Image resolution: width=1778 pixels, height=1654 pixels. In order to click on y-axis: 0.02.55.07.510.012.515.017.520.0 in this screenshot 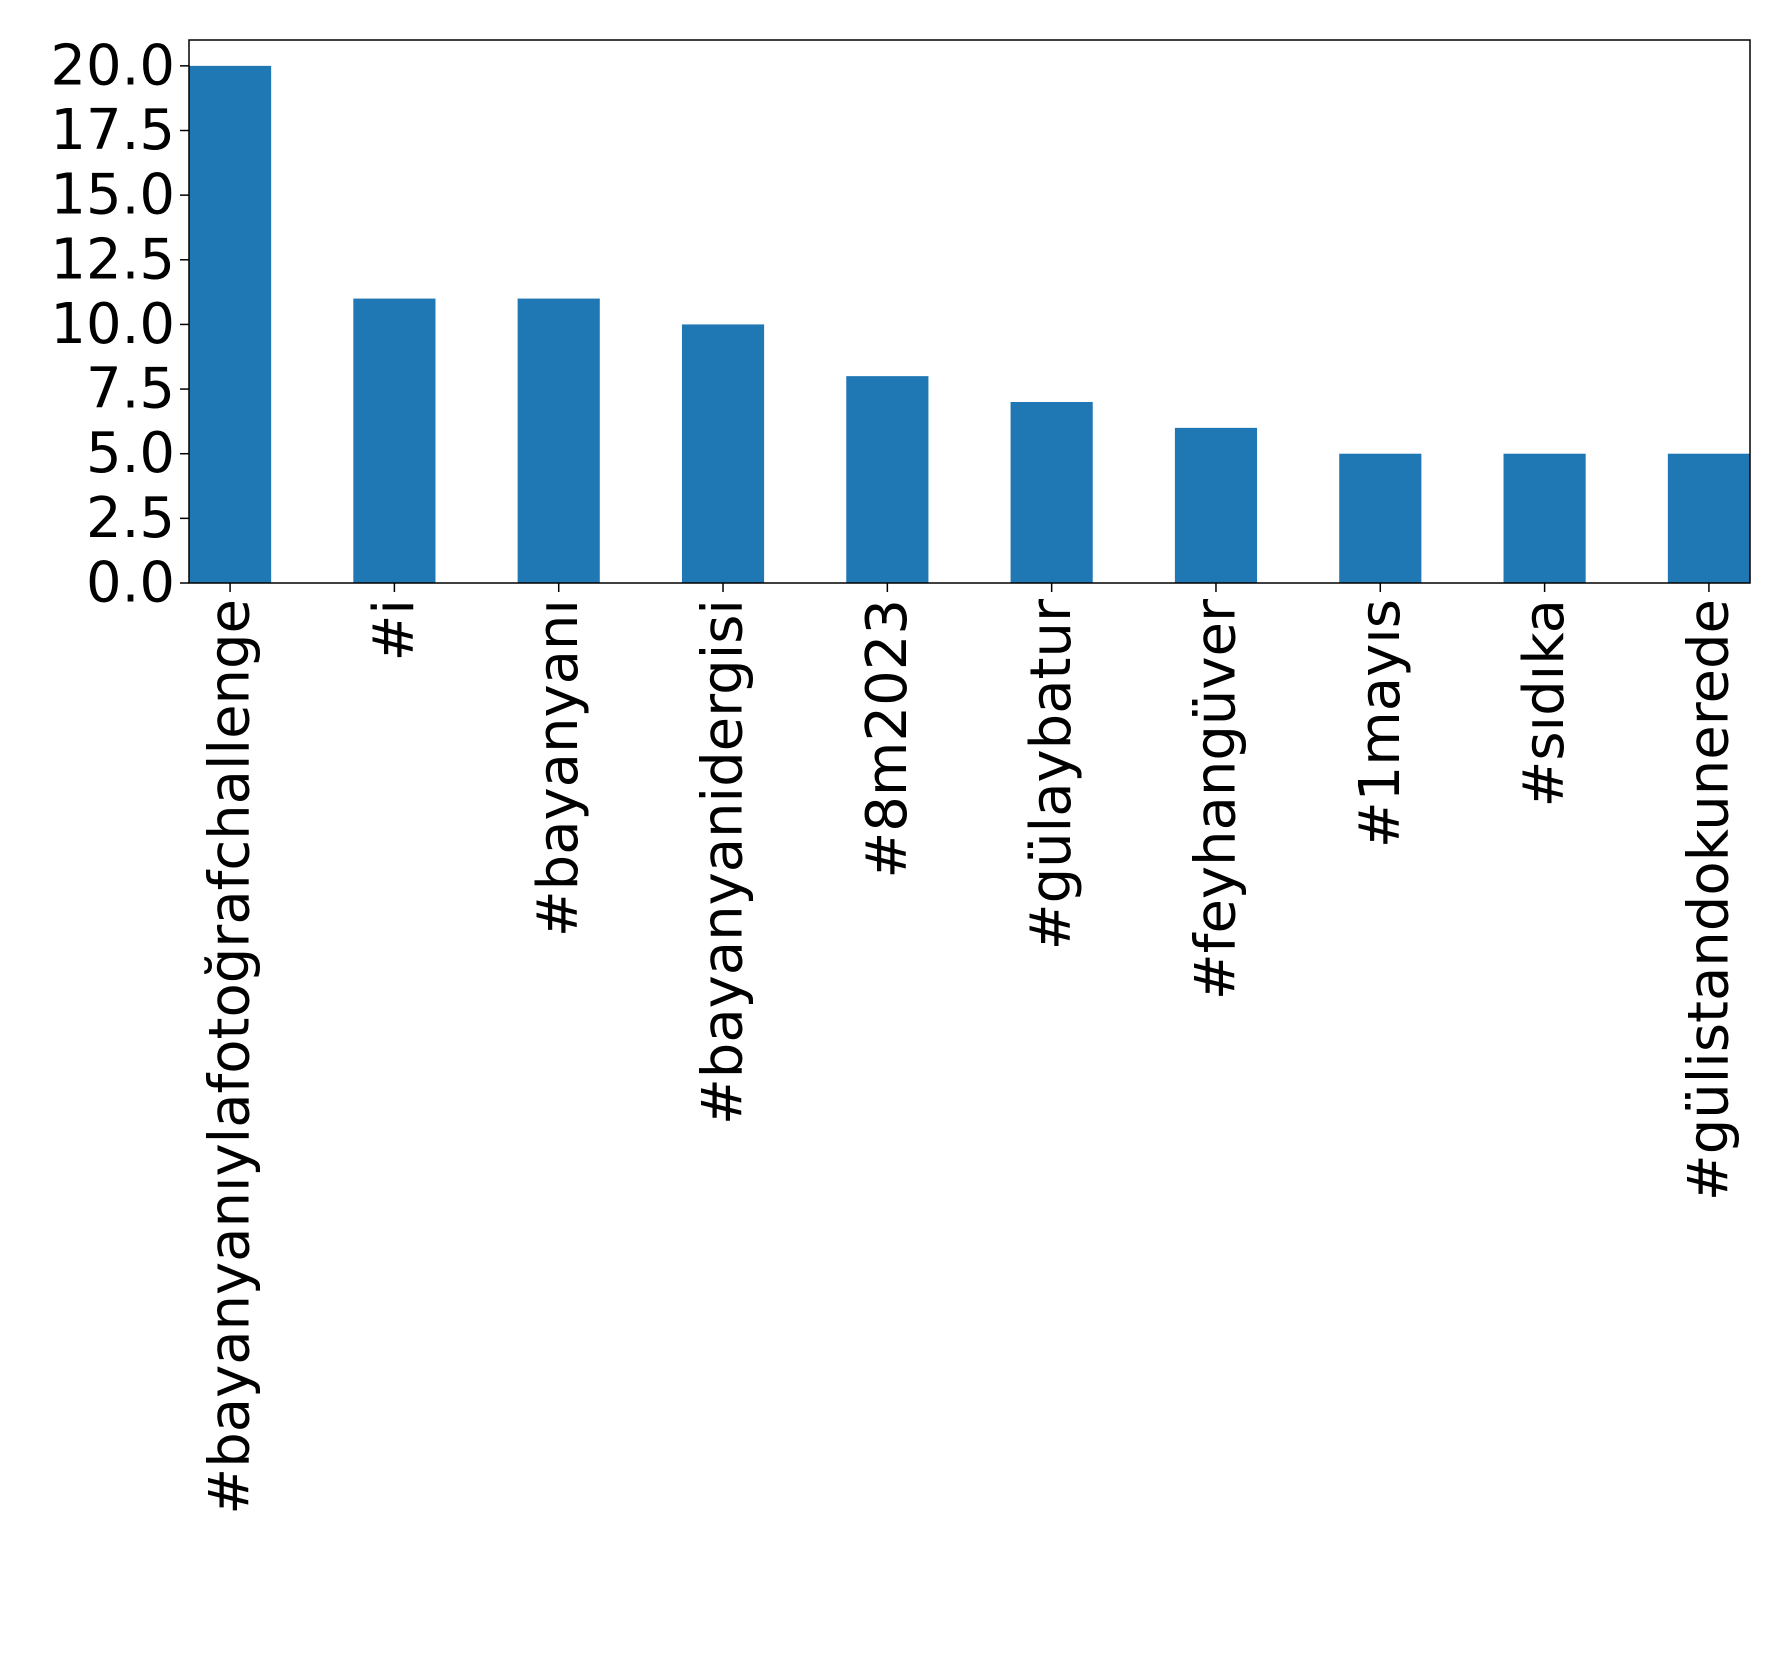, I will do `click(119, 324)`.